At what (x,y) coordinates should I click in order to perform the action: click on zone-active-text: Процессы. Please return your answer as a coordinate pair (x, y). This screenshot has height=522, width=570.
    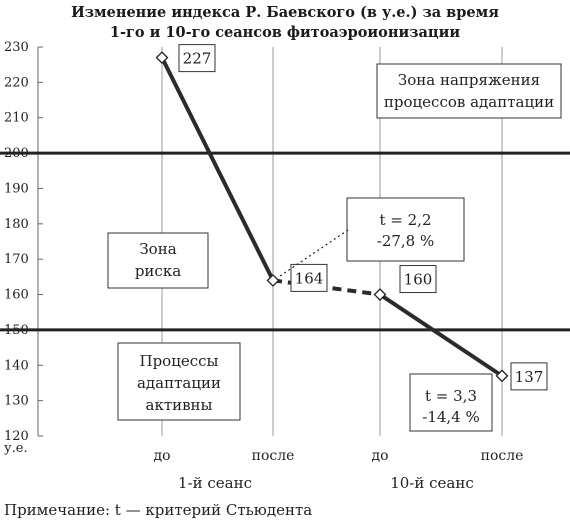
    Looking at the image, I should click on (179, 361).